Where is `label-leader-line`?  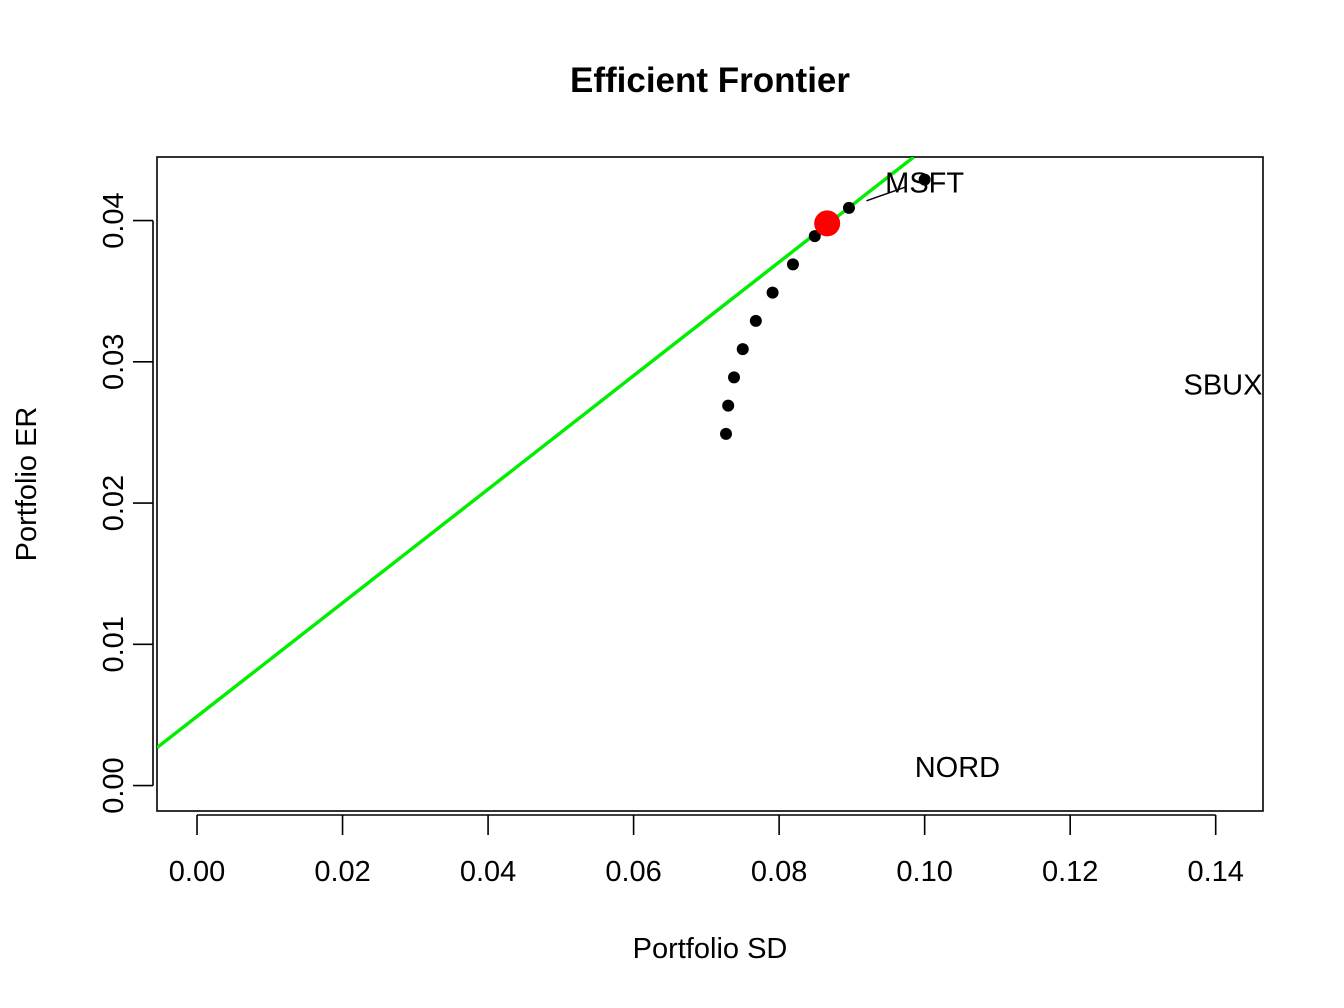
label-leader-line is located at coordinates (886, 194).